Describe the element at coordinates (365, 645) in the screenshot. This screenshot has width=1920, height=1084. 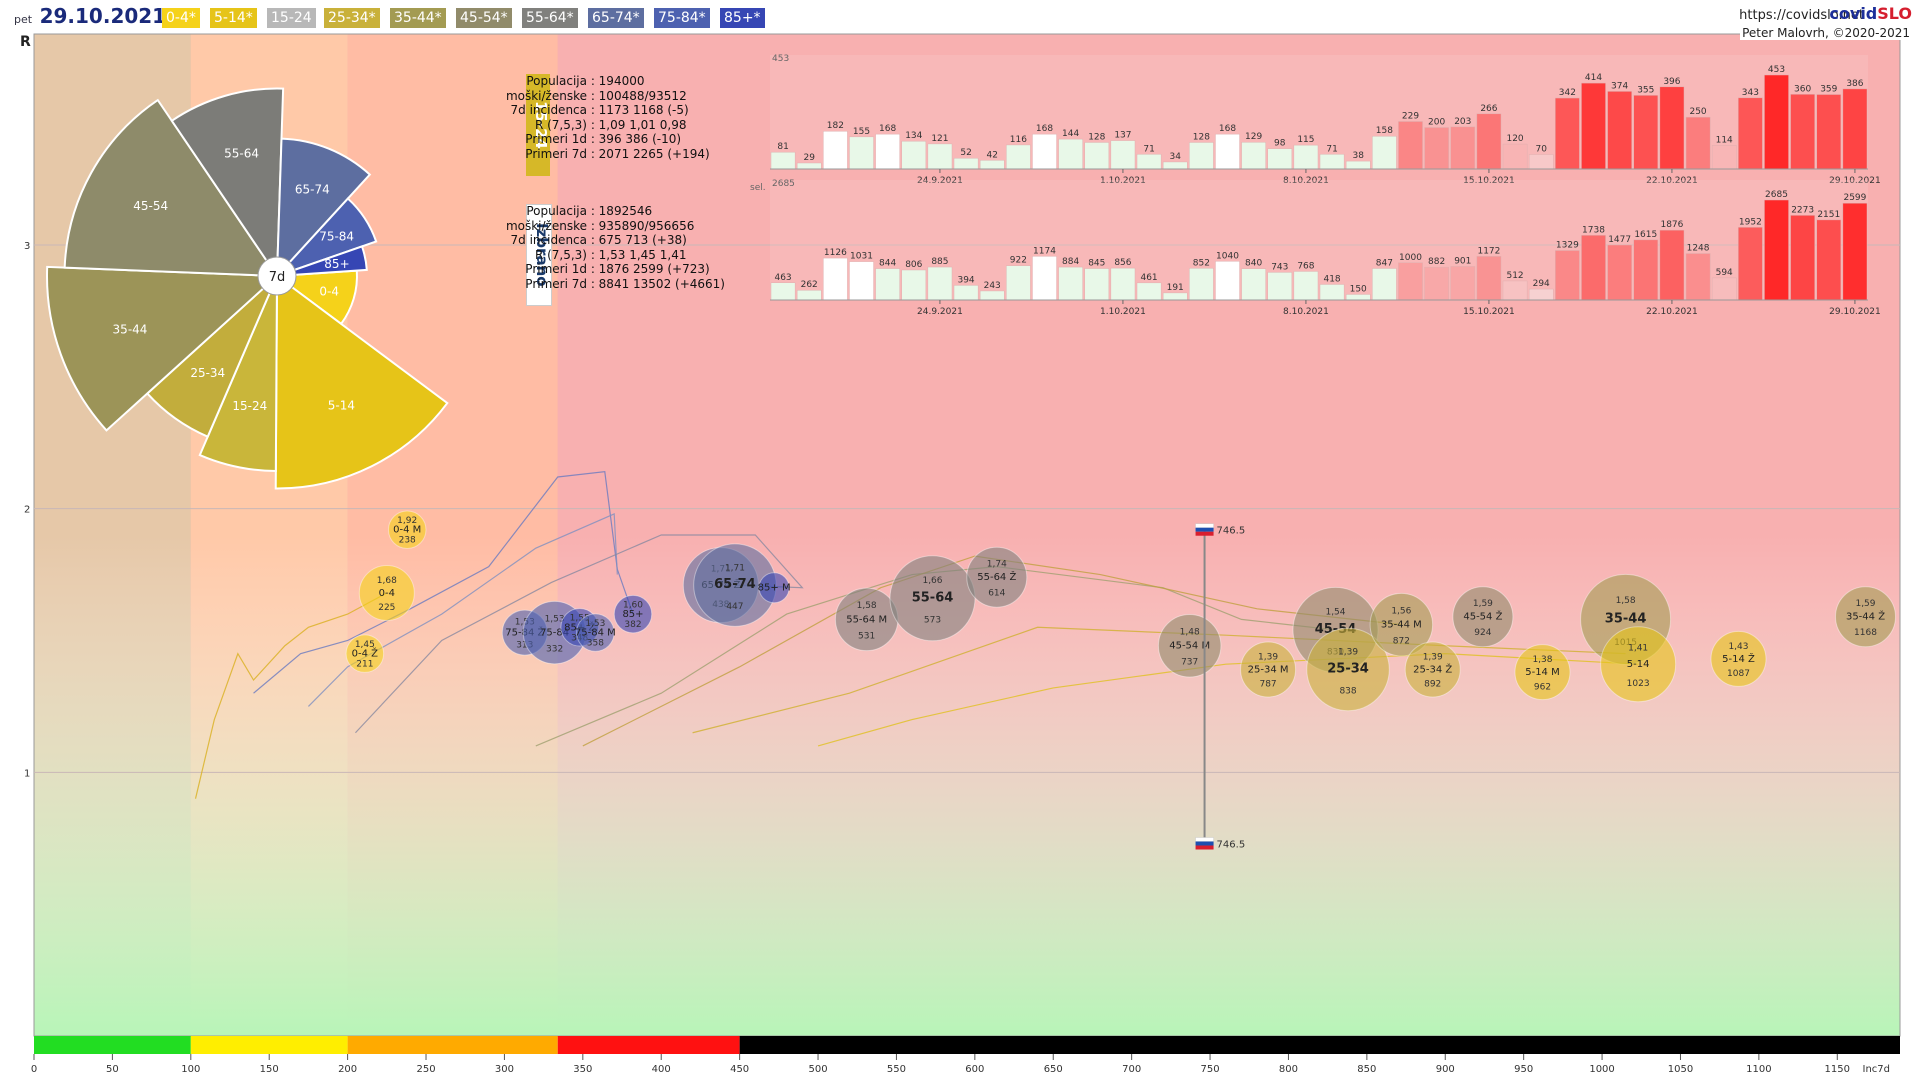
I see `bubble-r-label: 1,45` at that location.